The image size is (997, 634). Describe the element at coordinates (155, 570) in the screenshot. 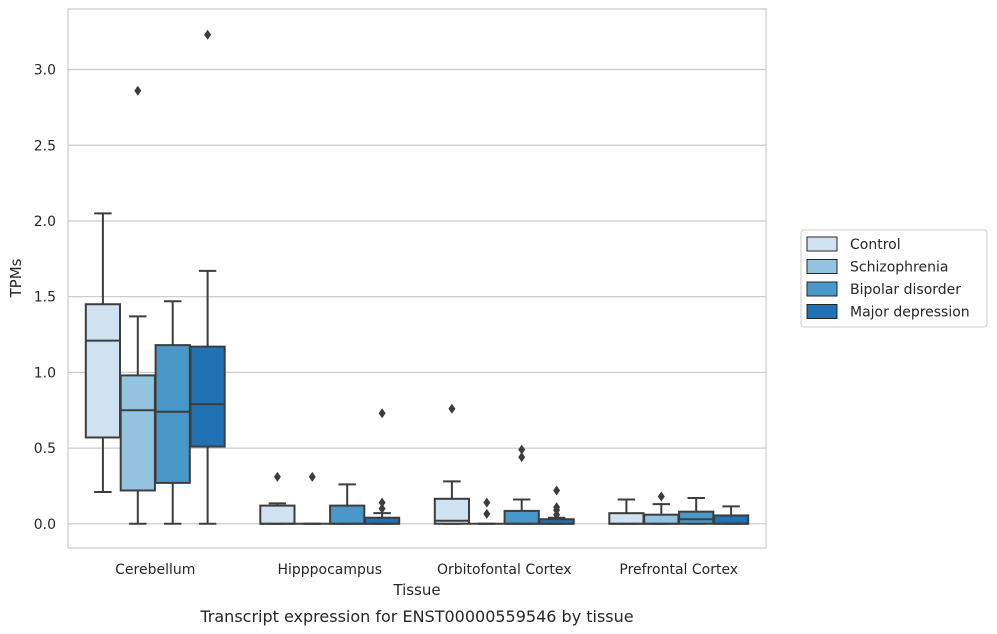

I see `x-tick-label: Cerebellum` at that location.